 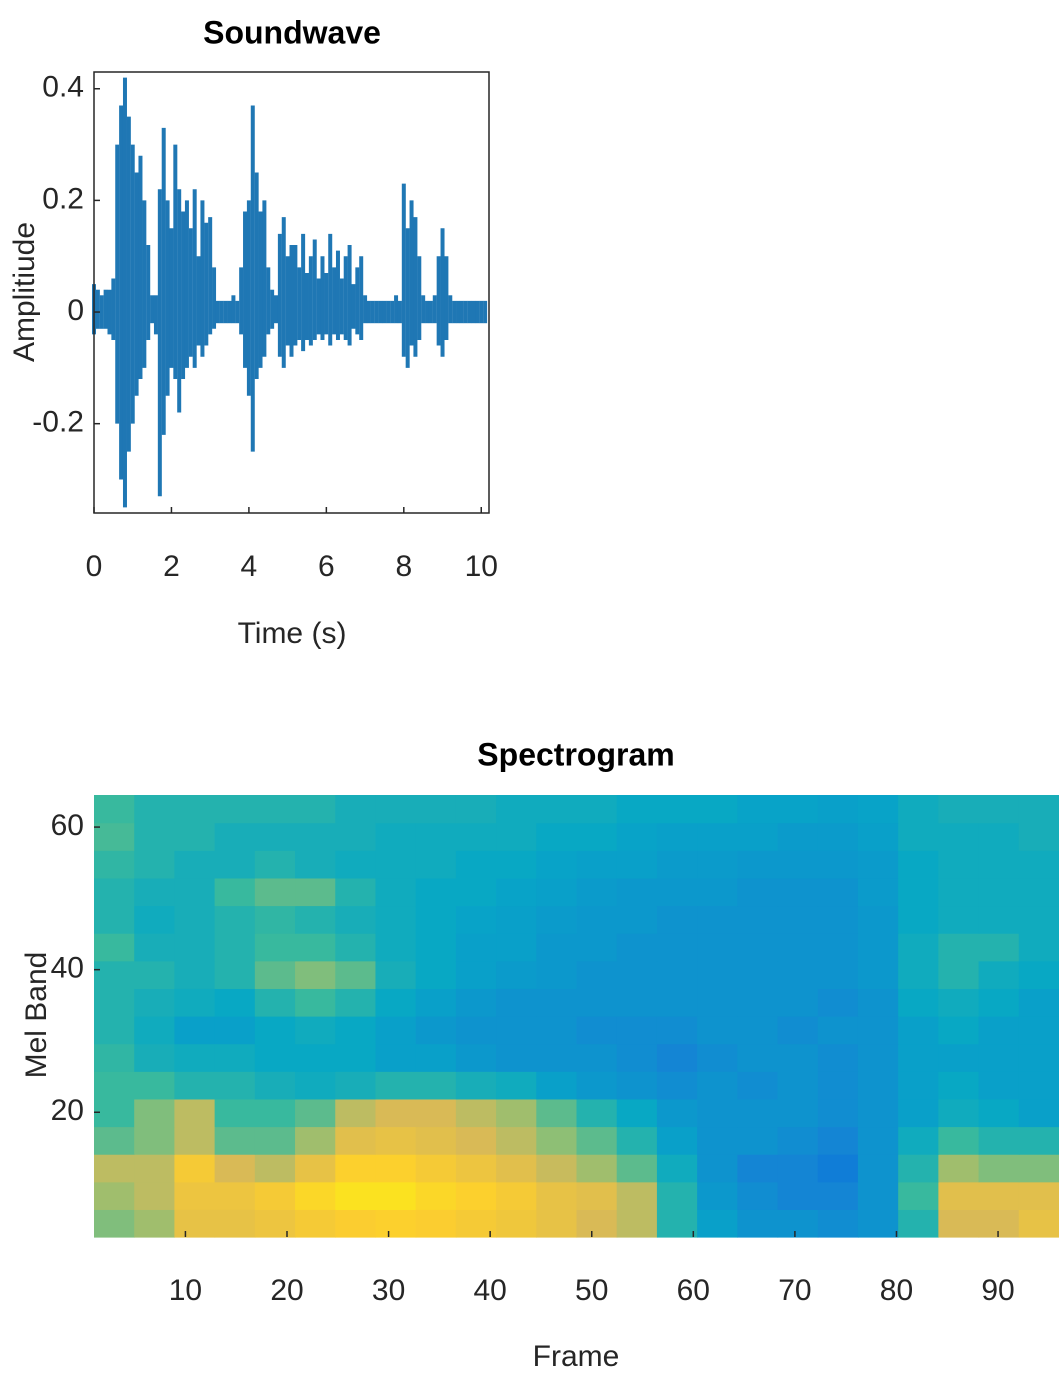 What do you see at coordinates (286, 1290) in the screenshot?
I see `x-tick-label: 20` at bounding box center [286, 1290].